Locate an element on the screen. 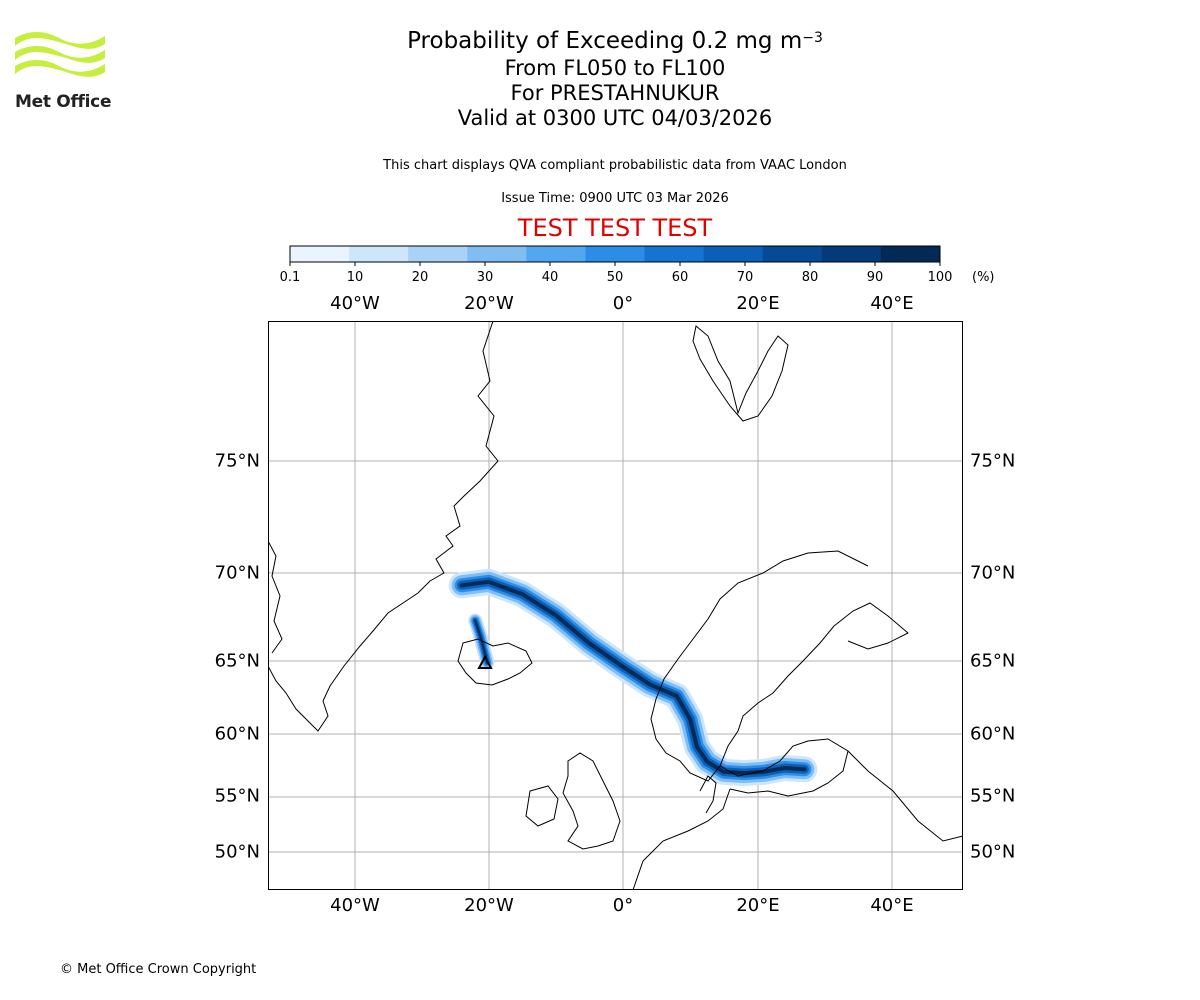 The width and height of the screenshot is (1200, 1000). colorbar-tick-label: 60 is located at coordinates (680, 277).